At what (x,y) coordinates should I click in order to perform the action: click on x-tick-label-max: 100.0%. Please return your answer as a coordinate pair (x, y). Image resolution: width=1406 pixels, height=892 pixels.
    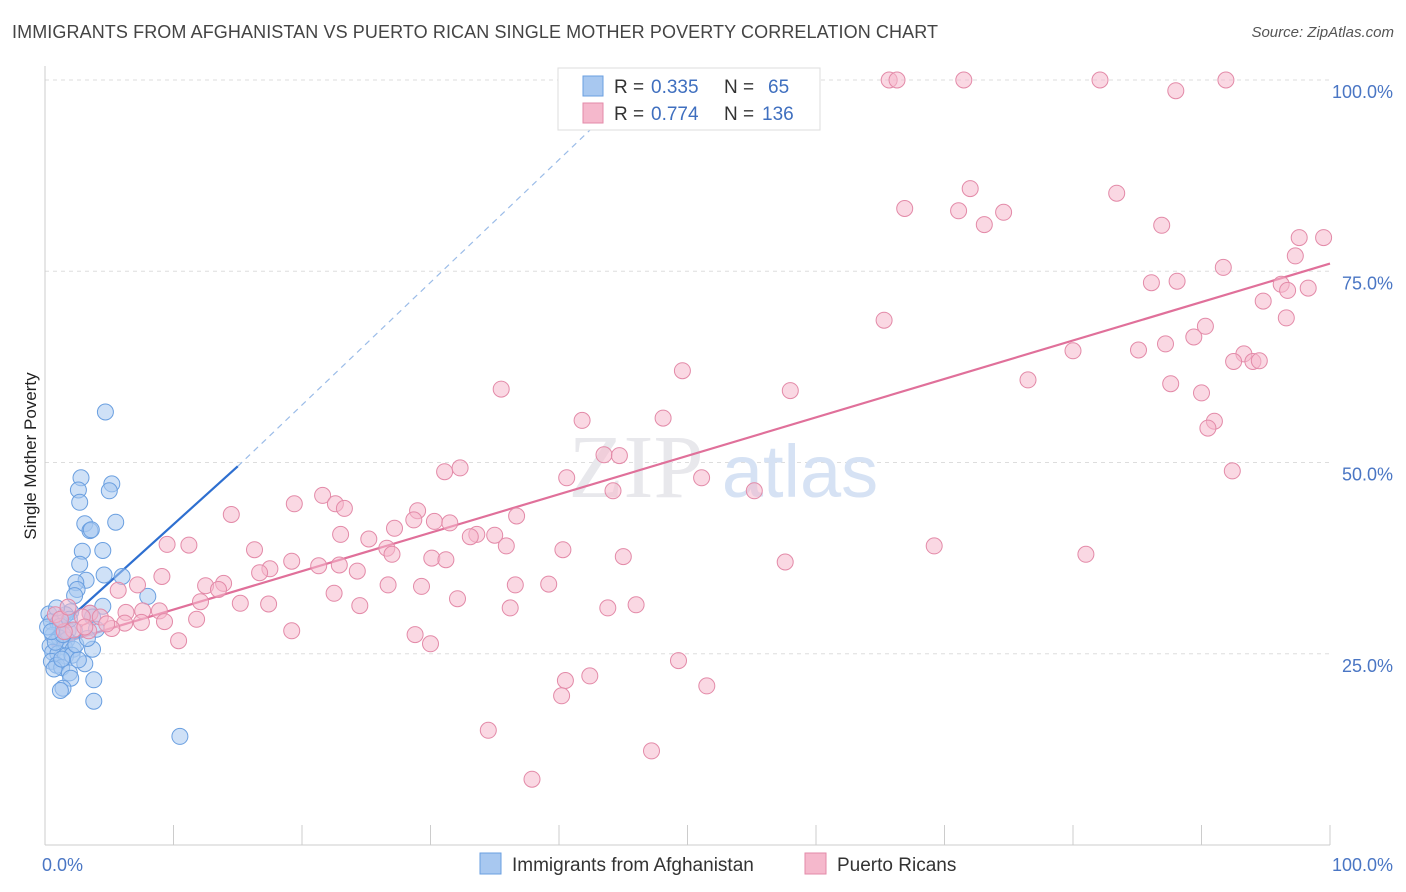
    Looking at the image, I should click on (1362, 865).